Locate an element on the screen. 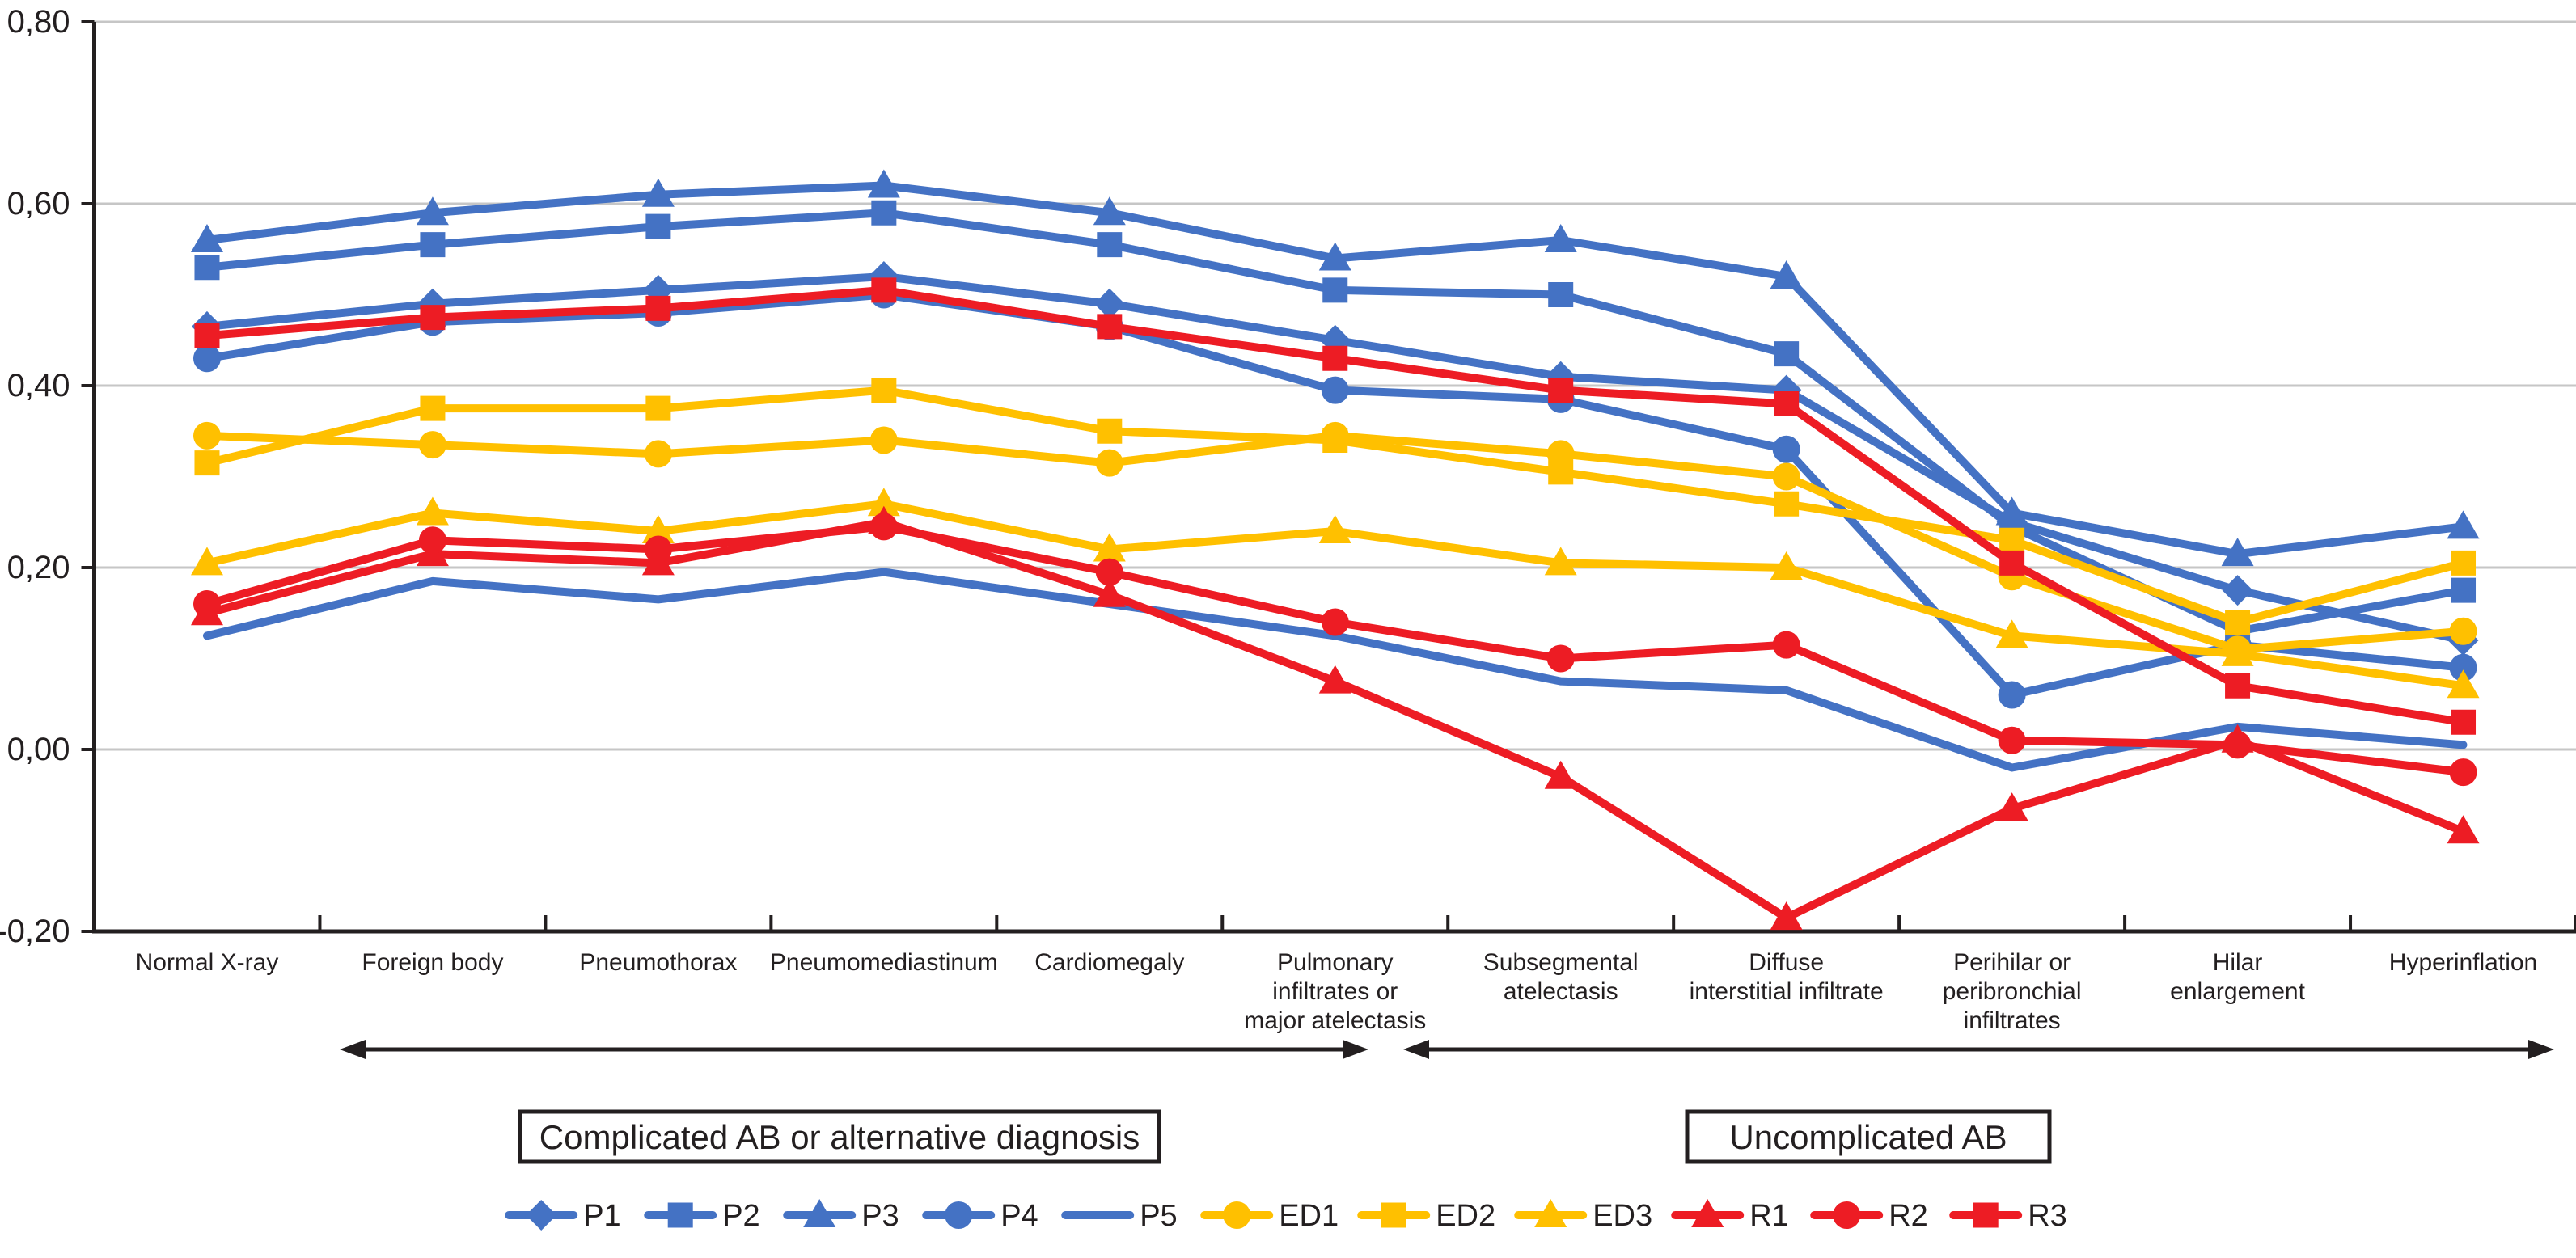 This screenshot has width=2576, height=1258. legend-label: P3 is located at coordinates (880, 1216).